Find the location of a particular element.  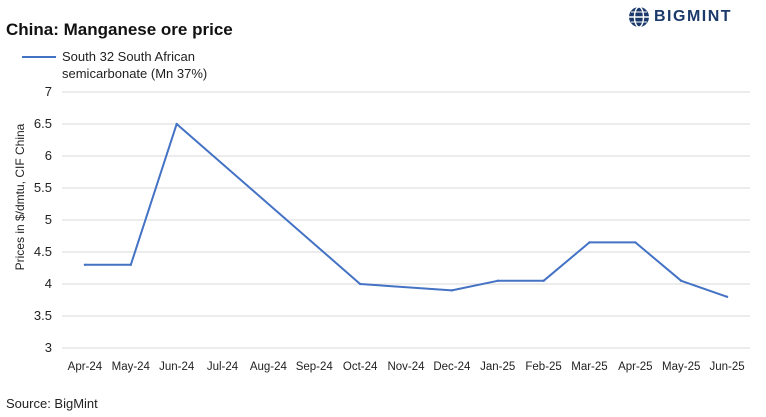

x-tick-label: Aug-24 is located at coordinates (269, 367).